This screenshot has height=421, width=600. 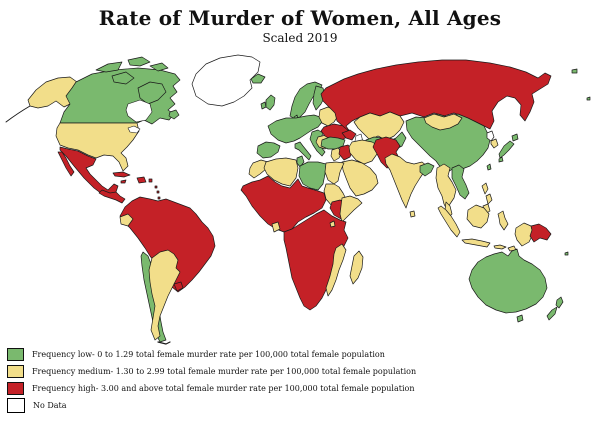 What do you see at coordinates (167, 244) in the screenshot?
I see `region-south-america` at bounding box center [167, 244].